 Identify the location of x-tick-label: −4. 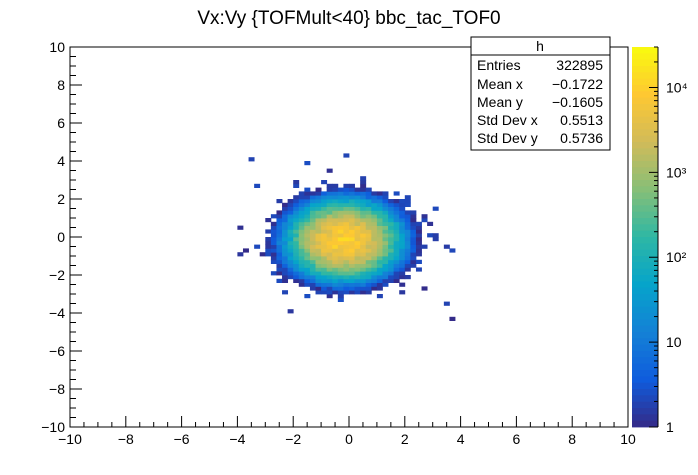
(237, 439).